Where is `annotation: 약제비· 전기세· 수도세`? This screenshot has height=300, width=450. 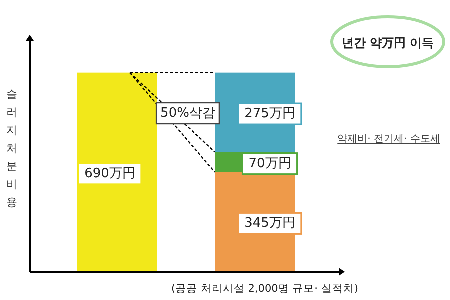
annotation: 약제비· 전기세· 수도세 is located at coordinates (389, 139).